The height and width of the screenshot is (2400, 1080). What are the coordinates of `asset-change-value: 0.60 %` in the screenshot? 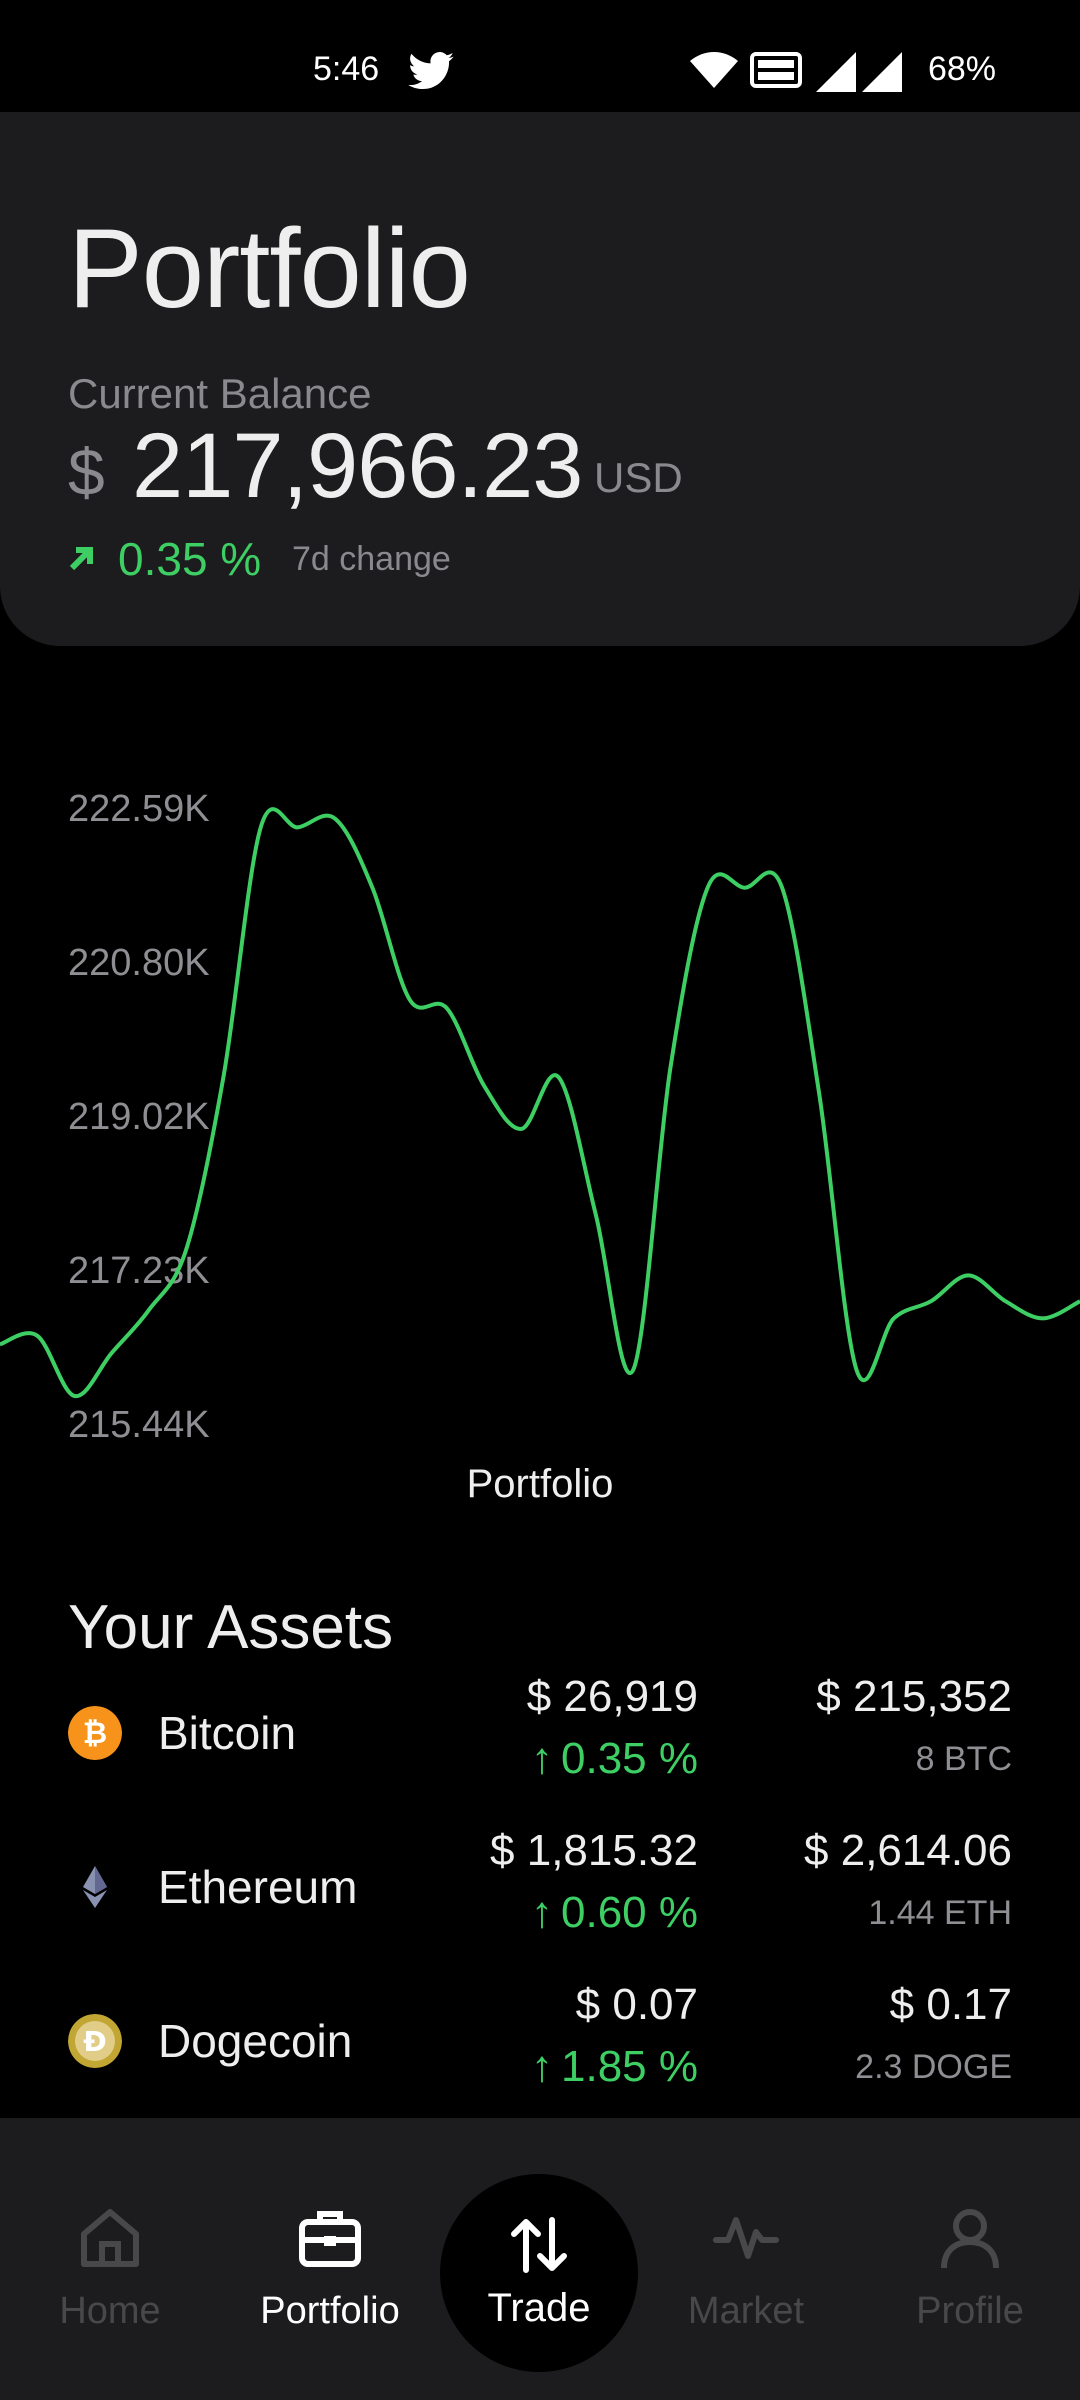 It's located at (629, 1912).